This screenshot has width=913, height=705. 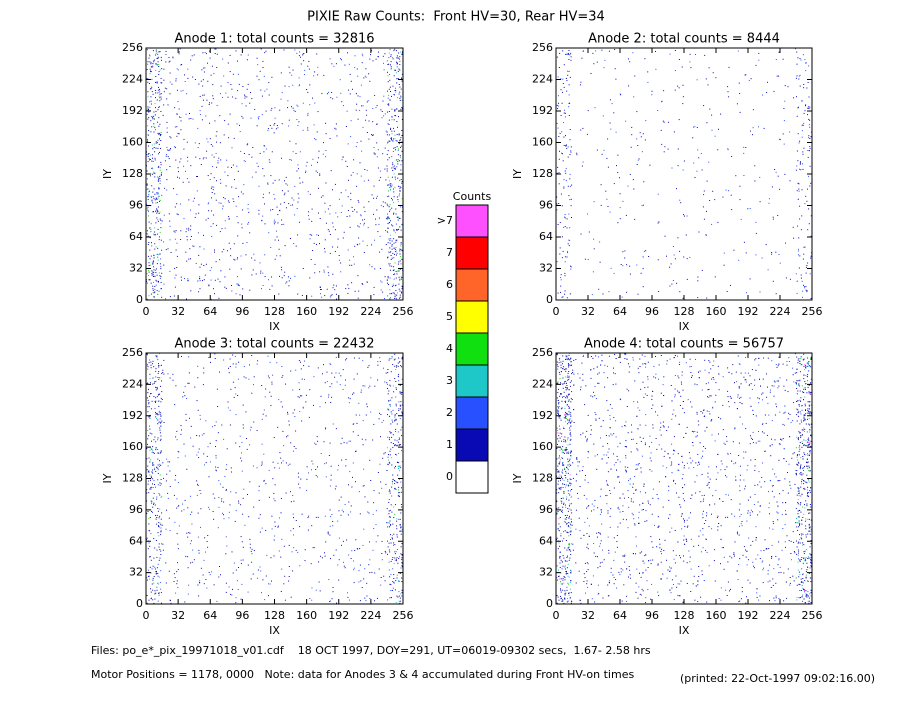 What do you see at coordinates (136, 572) in the screenshot?
I see `y-tick-label: 32` at bounding box center [136, 572].